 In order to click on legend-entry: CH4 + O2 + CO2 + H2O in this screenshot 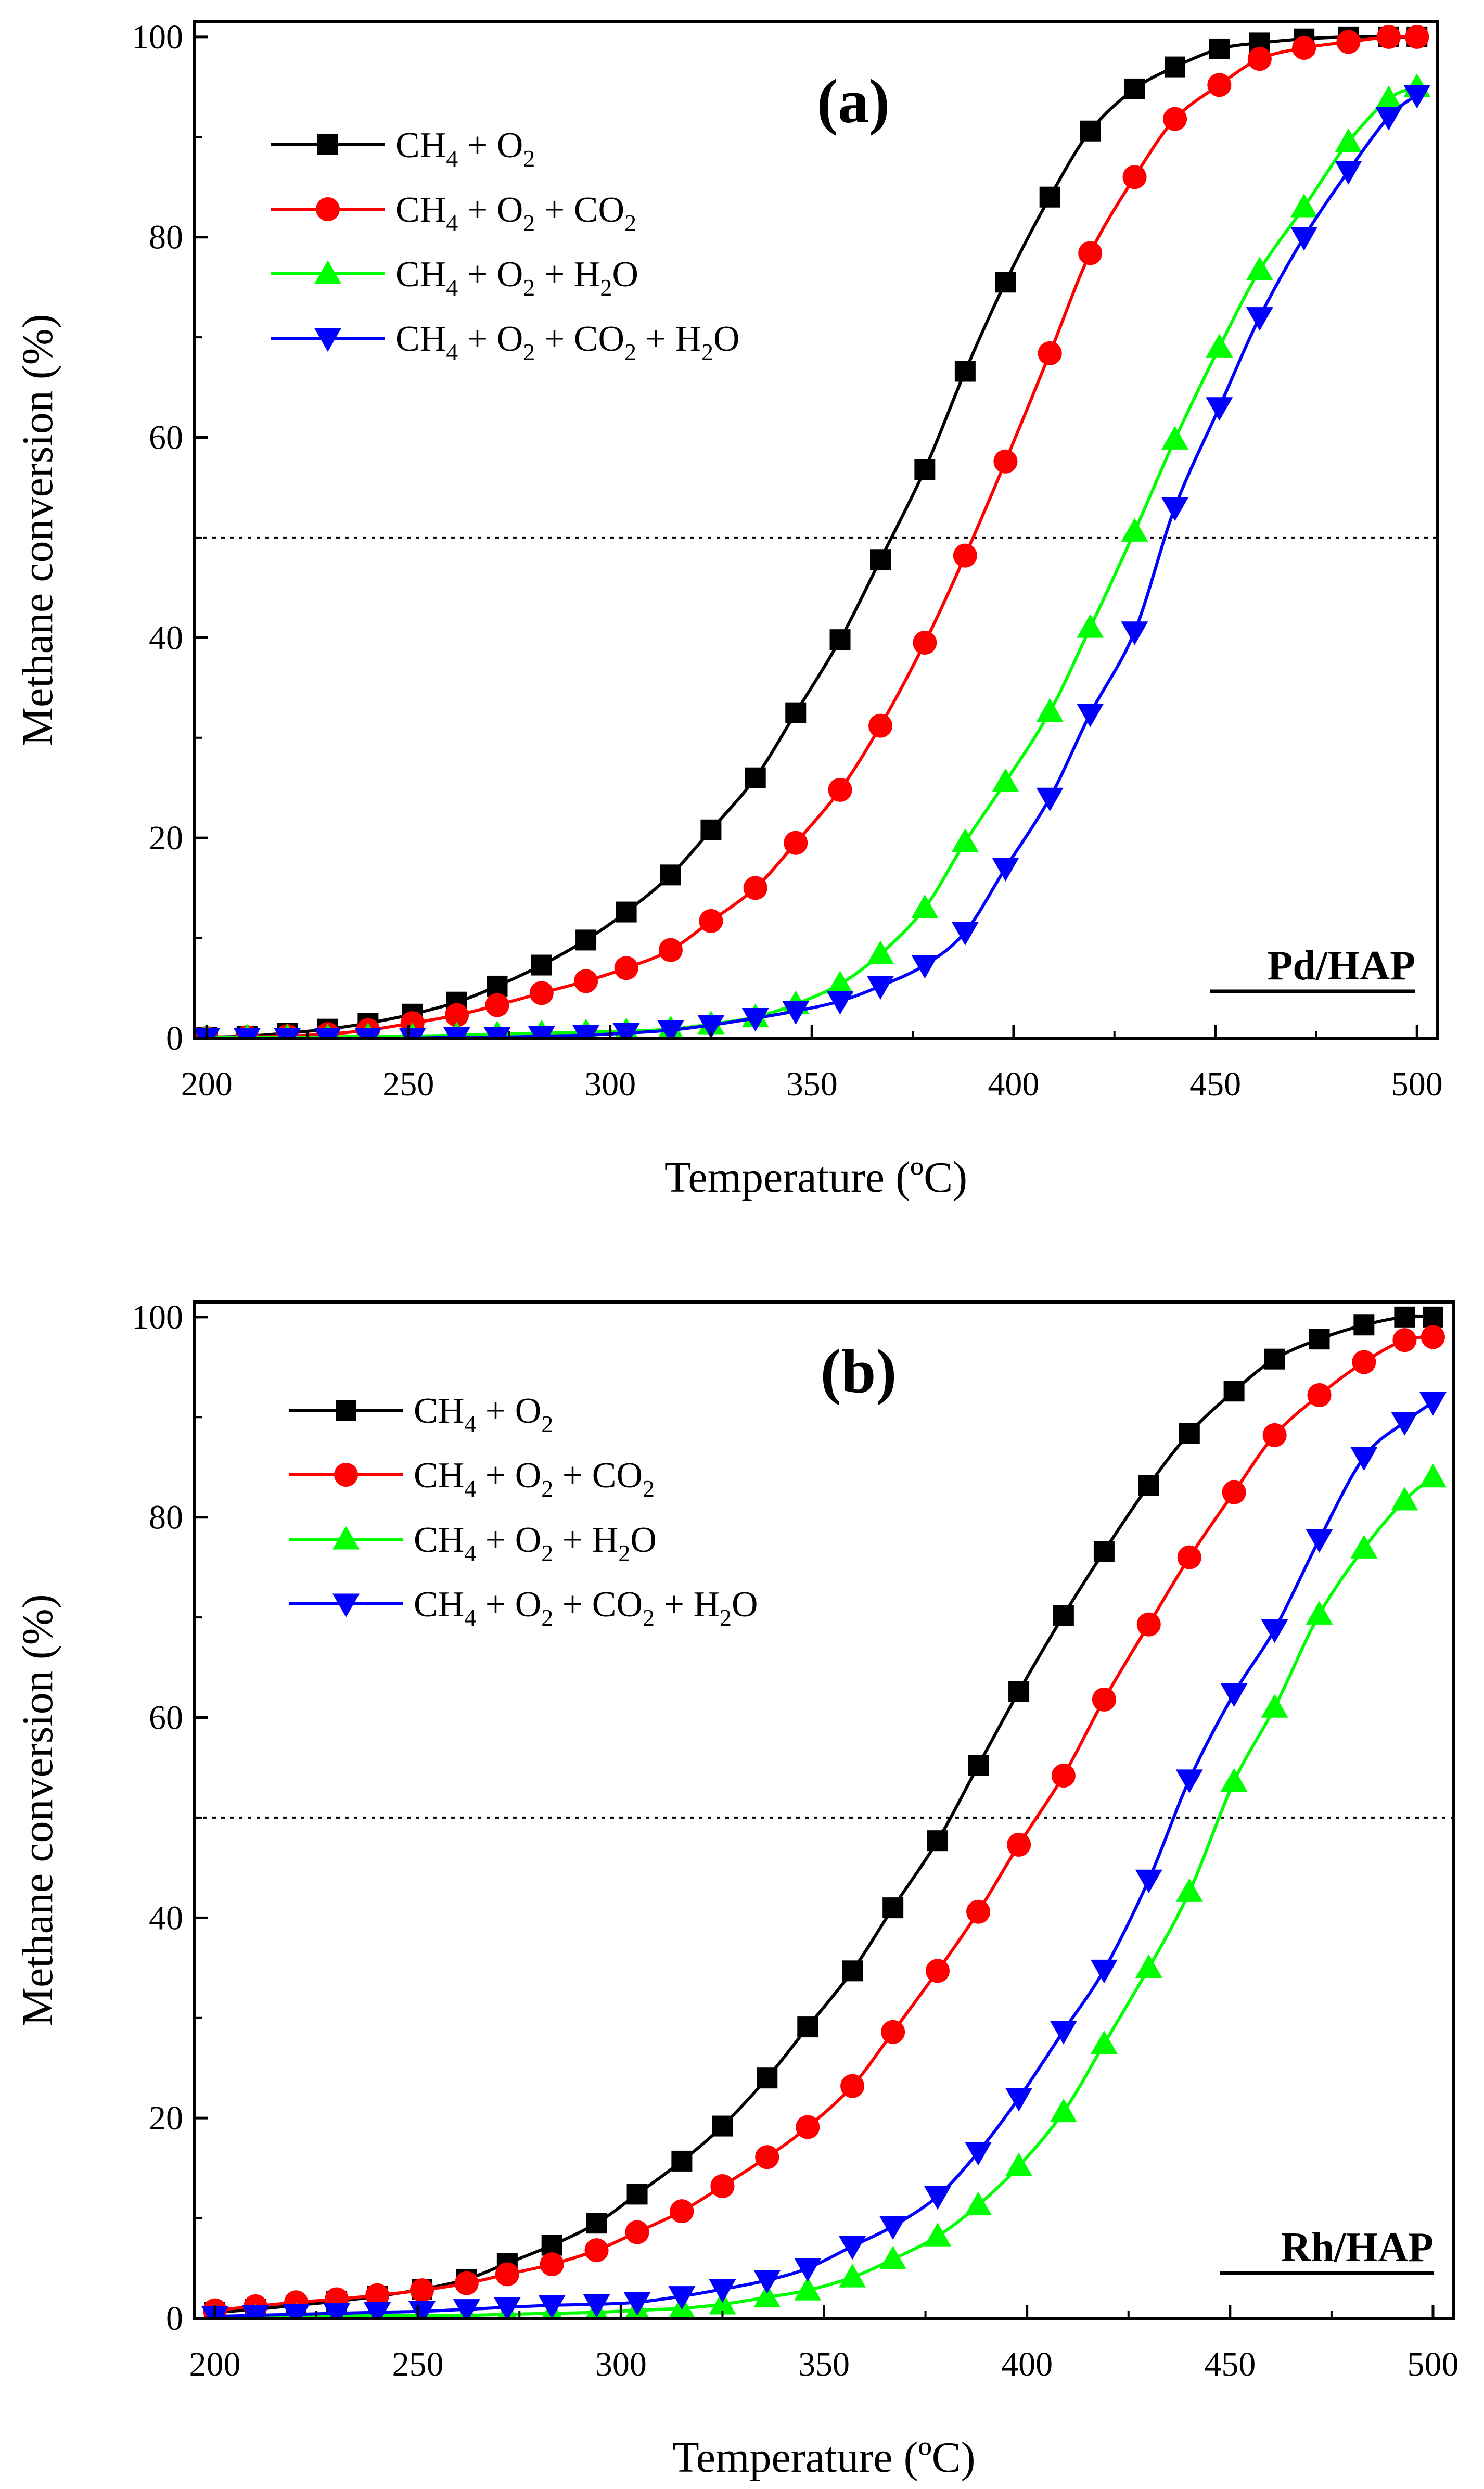, I will do `click(523, 1608)`.